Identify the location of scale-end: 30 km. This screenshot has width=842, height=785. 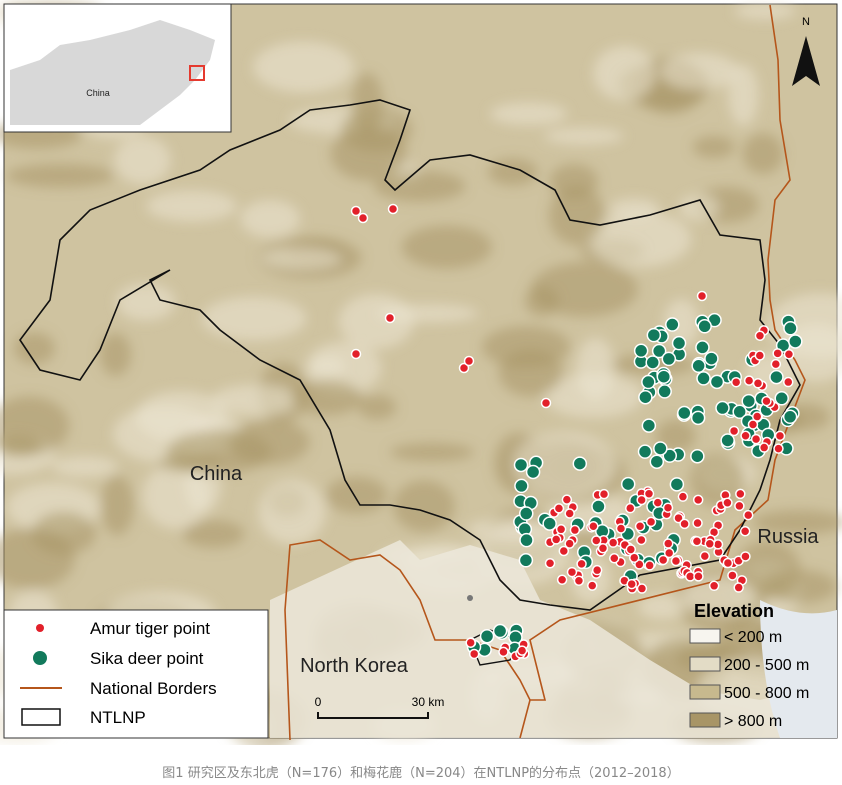
(428, 702).